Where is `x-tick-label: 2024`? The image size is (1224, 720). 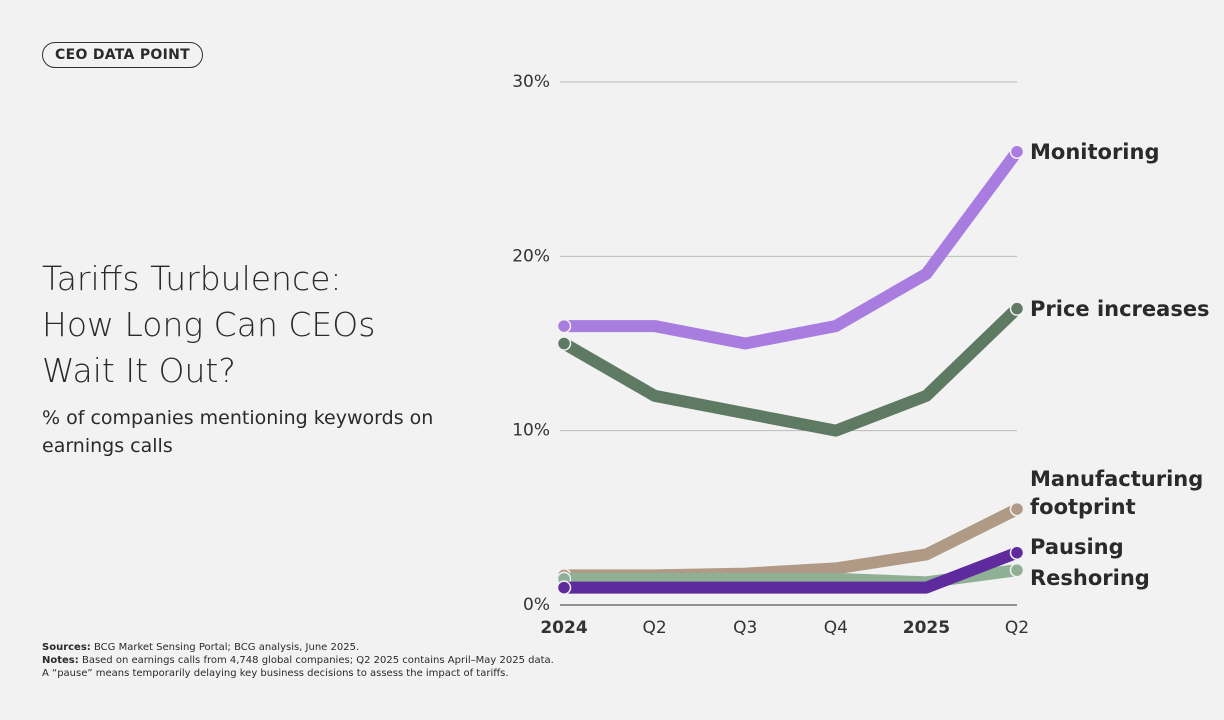 x-tick-label: 2024 is located at coordinates (563, 628).